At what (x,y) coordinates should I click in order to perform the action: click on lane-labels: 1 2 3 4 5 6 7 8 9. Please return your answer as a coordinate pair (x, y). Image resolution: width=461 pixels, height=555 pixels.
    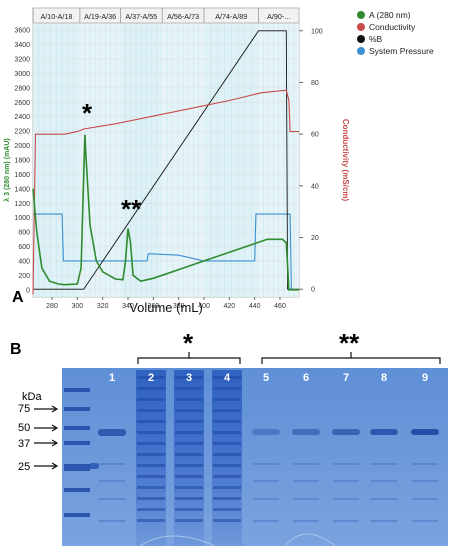
    Looking at the image, I should click on (268, 378).